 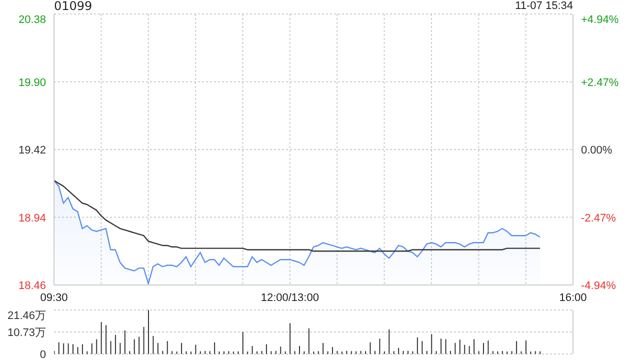 I want to click on y2-tick-label: -4.94%, so click(x=598, y=286).